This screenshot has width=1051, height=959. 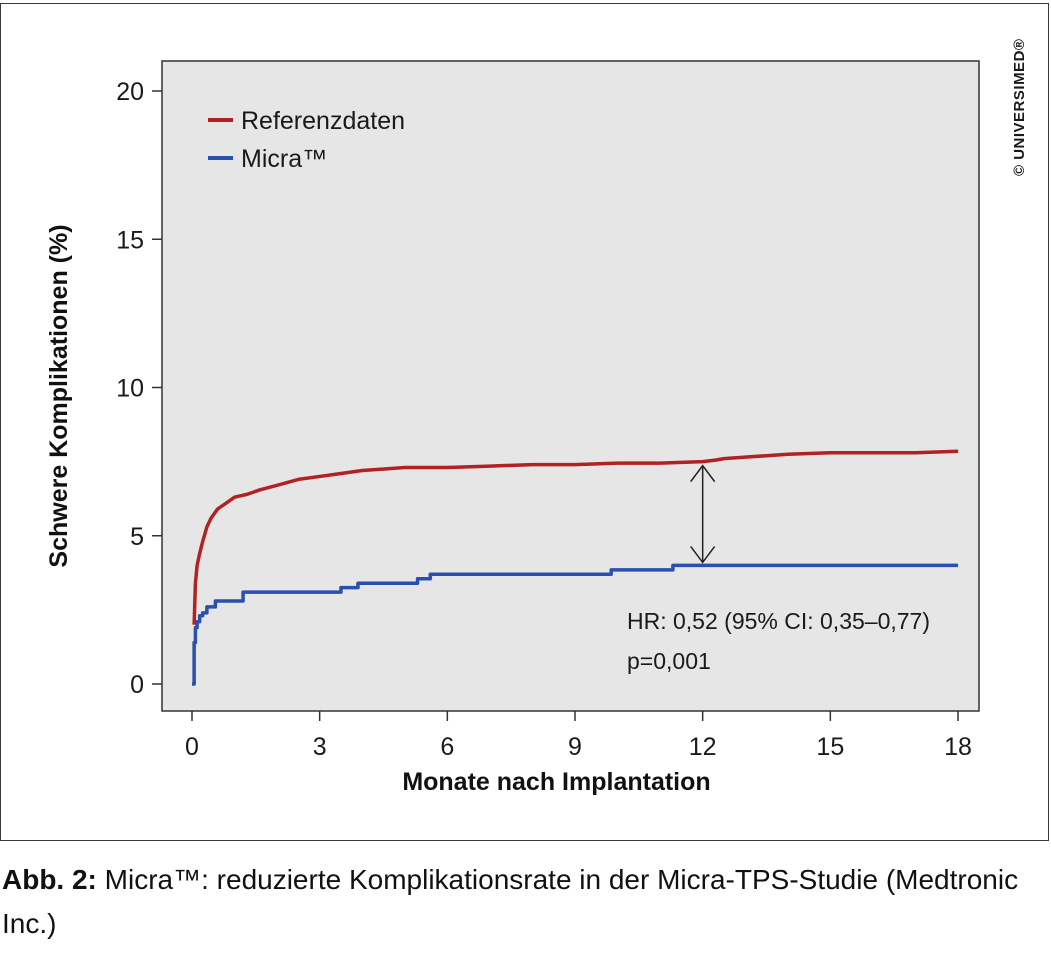 I want to click on difference-arrow-head-down, so click(x=703, y=554).